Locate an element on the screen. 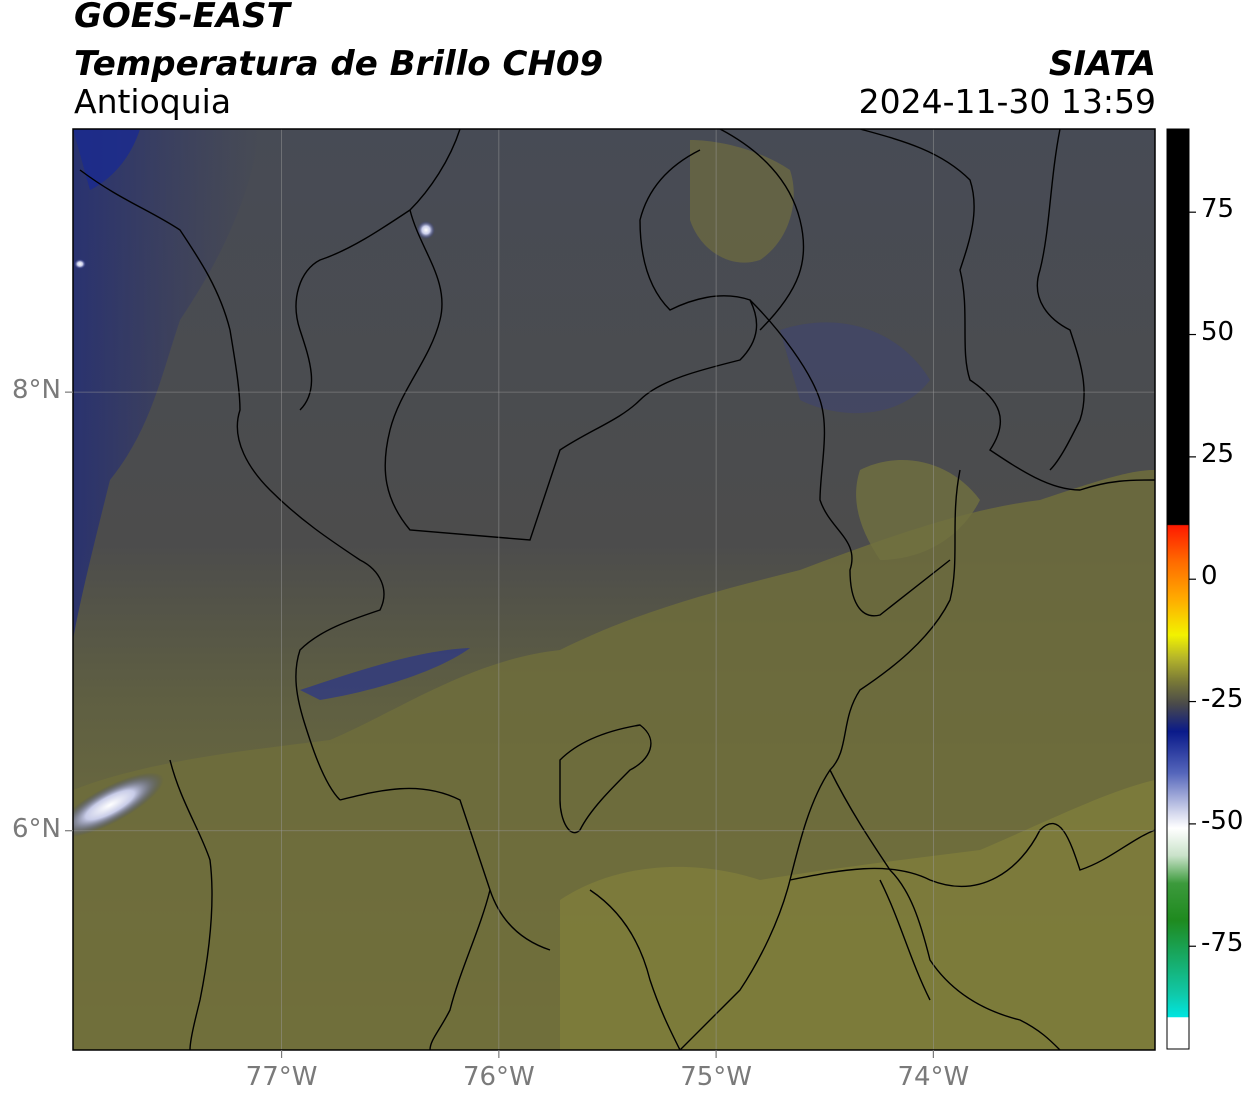 Image resolution: width=1252 pixels, height=1099 pixels. colorbar is located at coordinates (1178, 589).